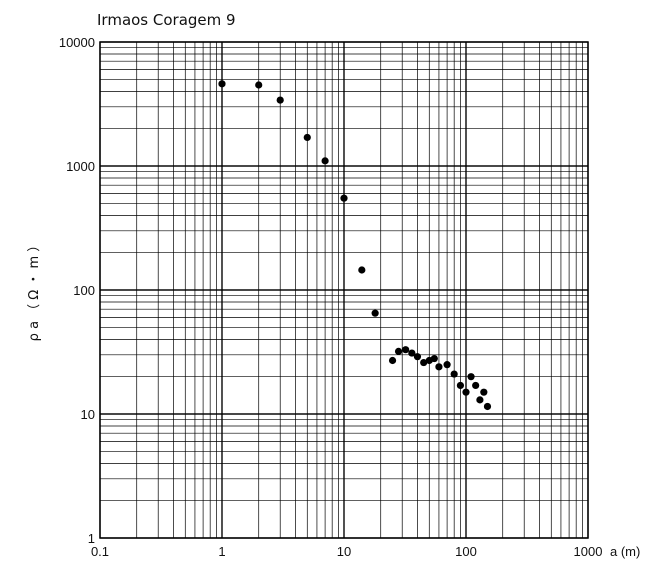  Describe the element at coordinates (88, 414) in the screenshot. I see `y-tick-label: 10` at that location.